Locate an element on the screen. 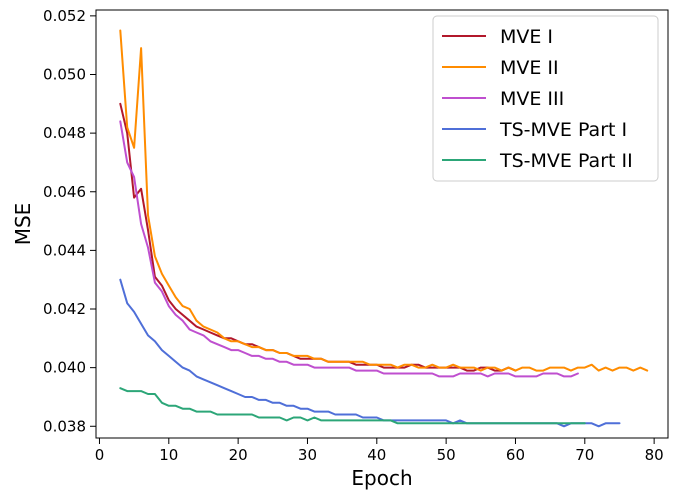 The height and width of the screenshot is (497, 683). legend-box is located at coordinates (545, 98).